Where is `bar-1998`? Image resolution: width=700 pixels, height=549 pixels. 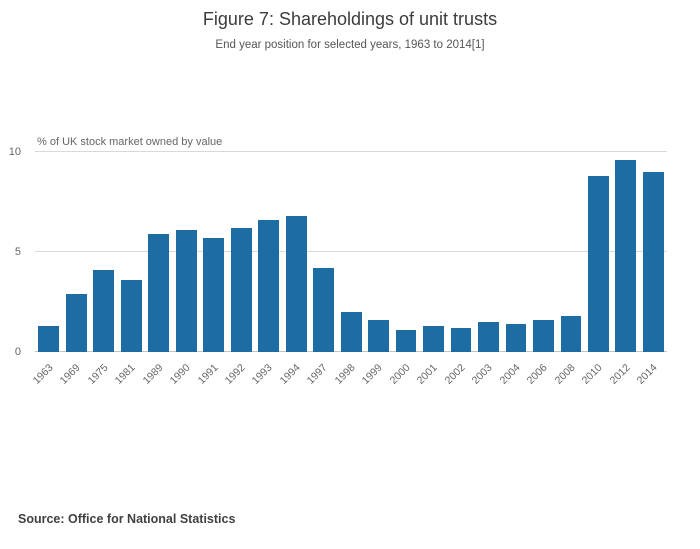 bar-1998 is located at coordinates (351, 332).